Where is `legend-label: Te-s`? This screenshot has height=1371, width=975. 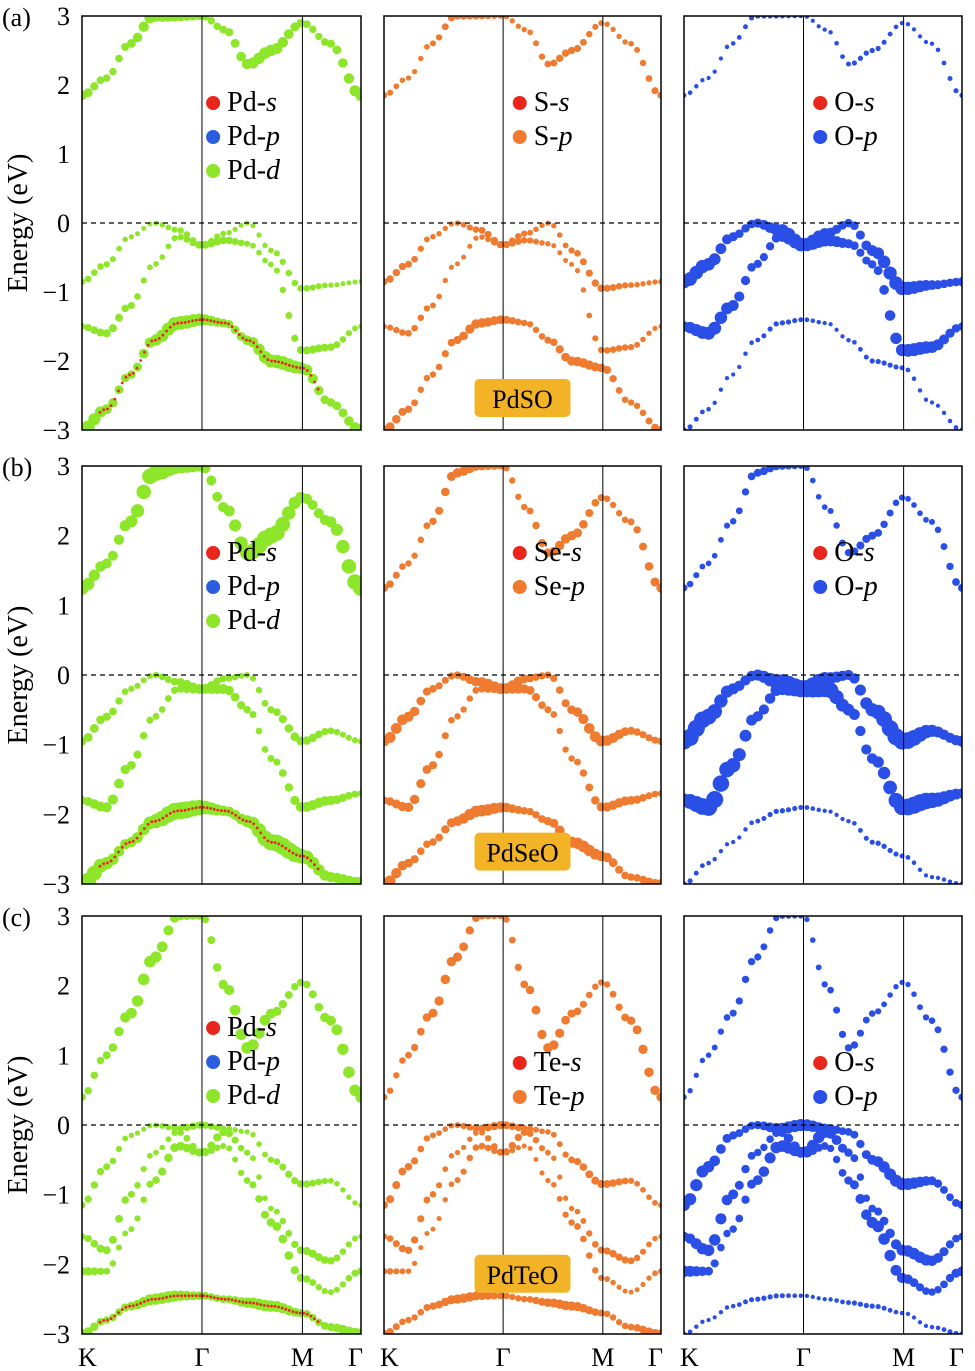 legend-label: Te-s is located at coordinates (558, 1062).